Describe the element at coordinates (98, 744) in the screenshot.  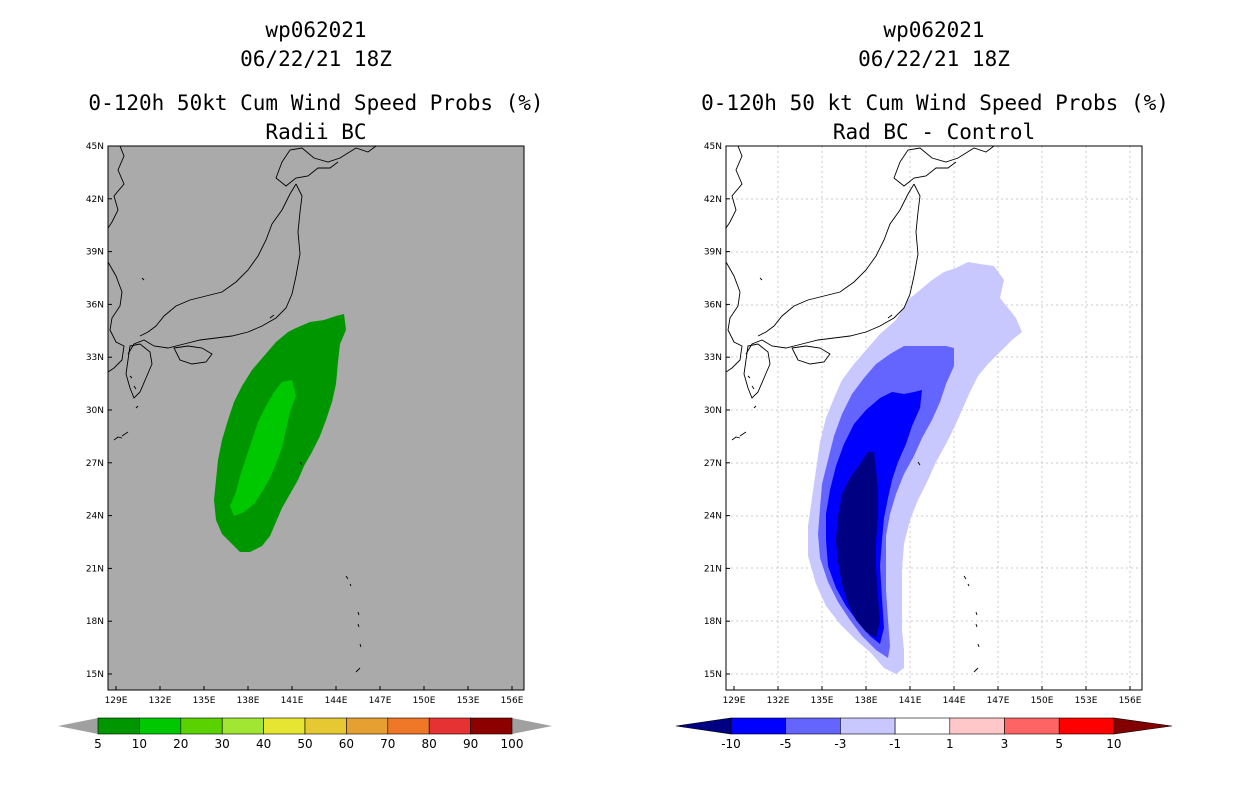
I see `left-colorbar-label: 5` at that location.